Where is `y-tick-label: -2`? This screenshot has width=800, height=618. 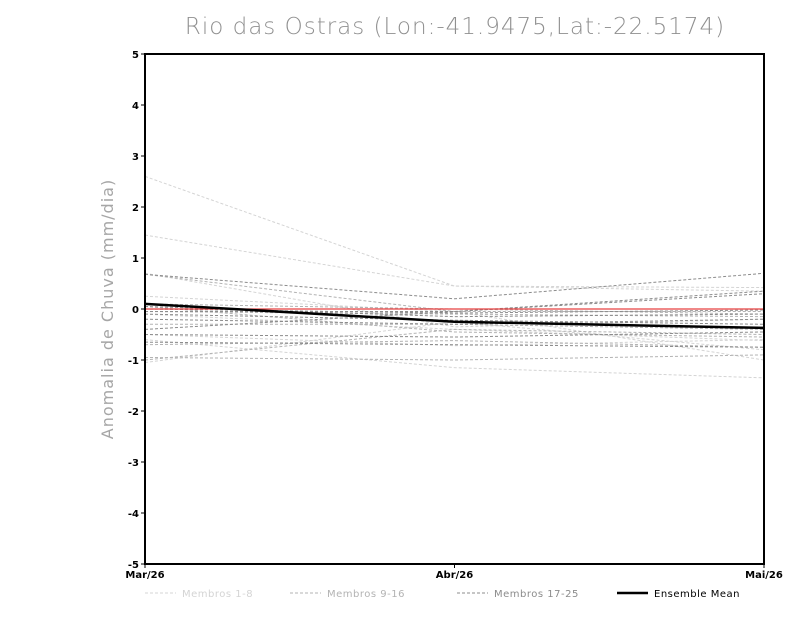
y-tick-label: -2 is located at coordinates (133, 412).